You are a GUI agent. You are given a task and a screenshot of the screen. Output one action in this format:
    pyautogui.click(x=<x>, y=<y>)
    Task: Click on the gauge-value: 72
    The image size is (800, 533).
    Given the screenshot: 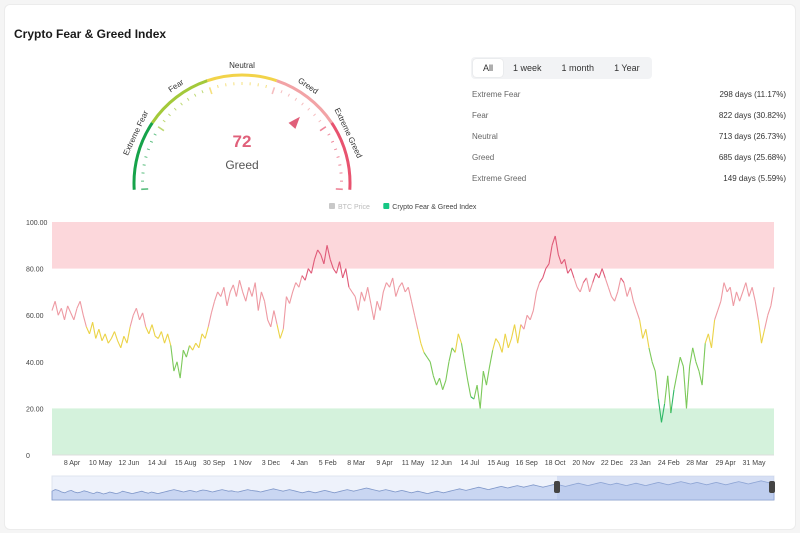 What is the action you would take?
    pyautogui.click(x=242, y=141)
    